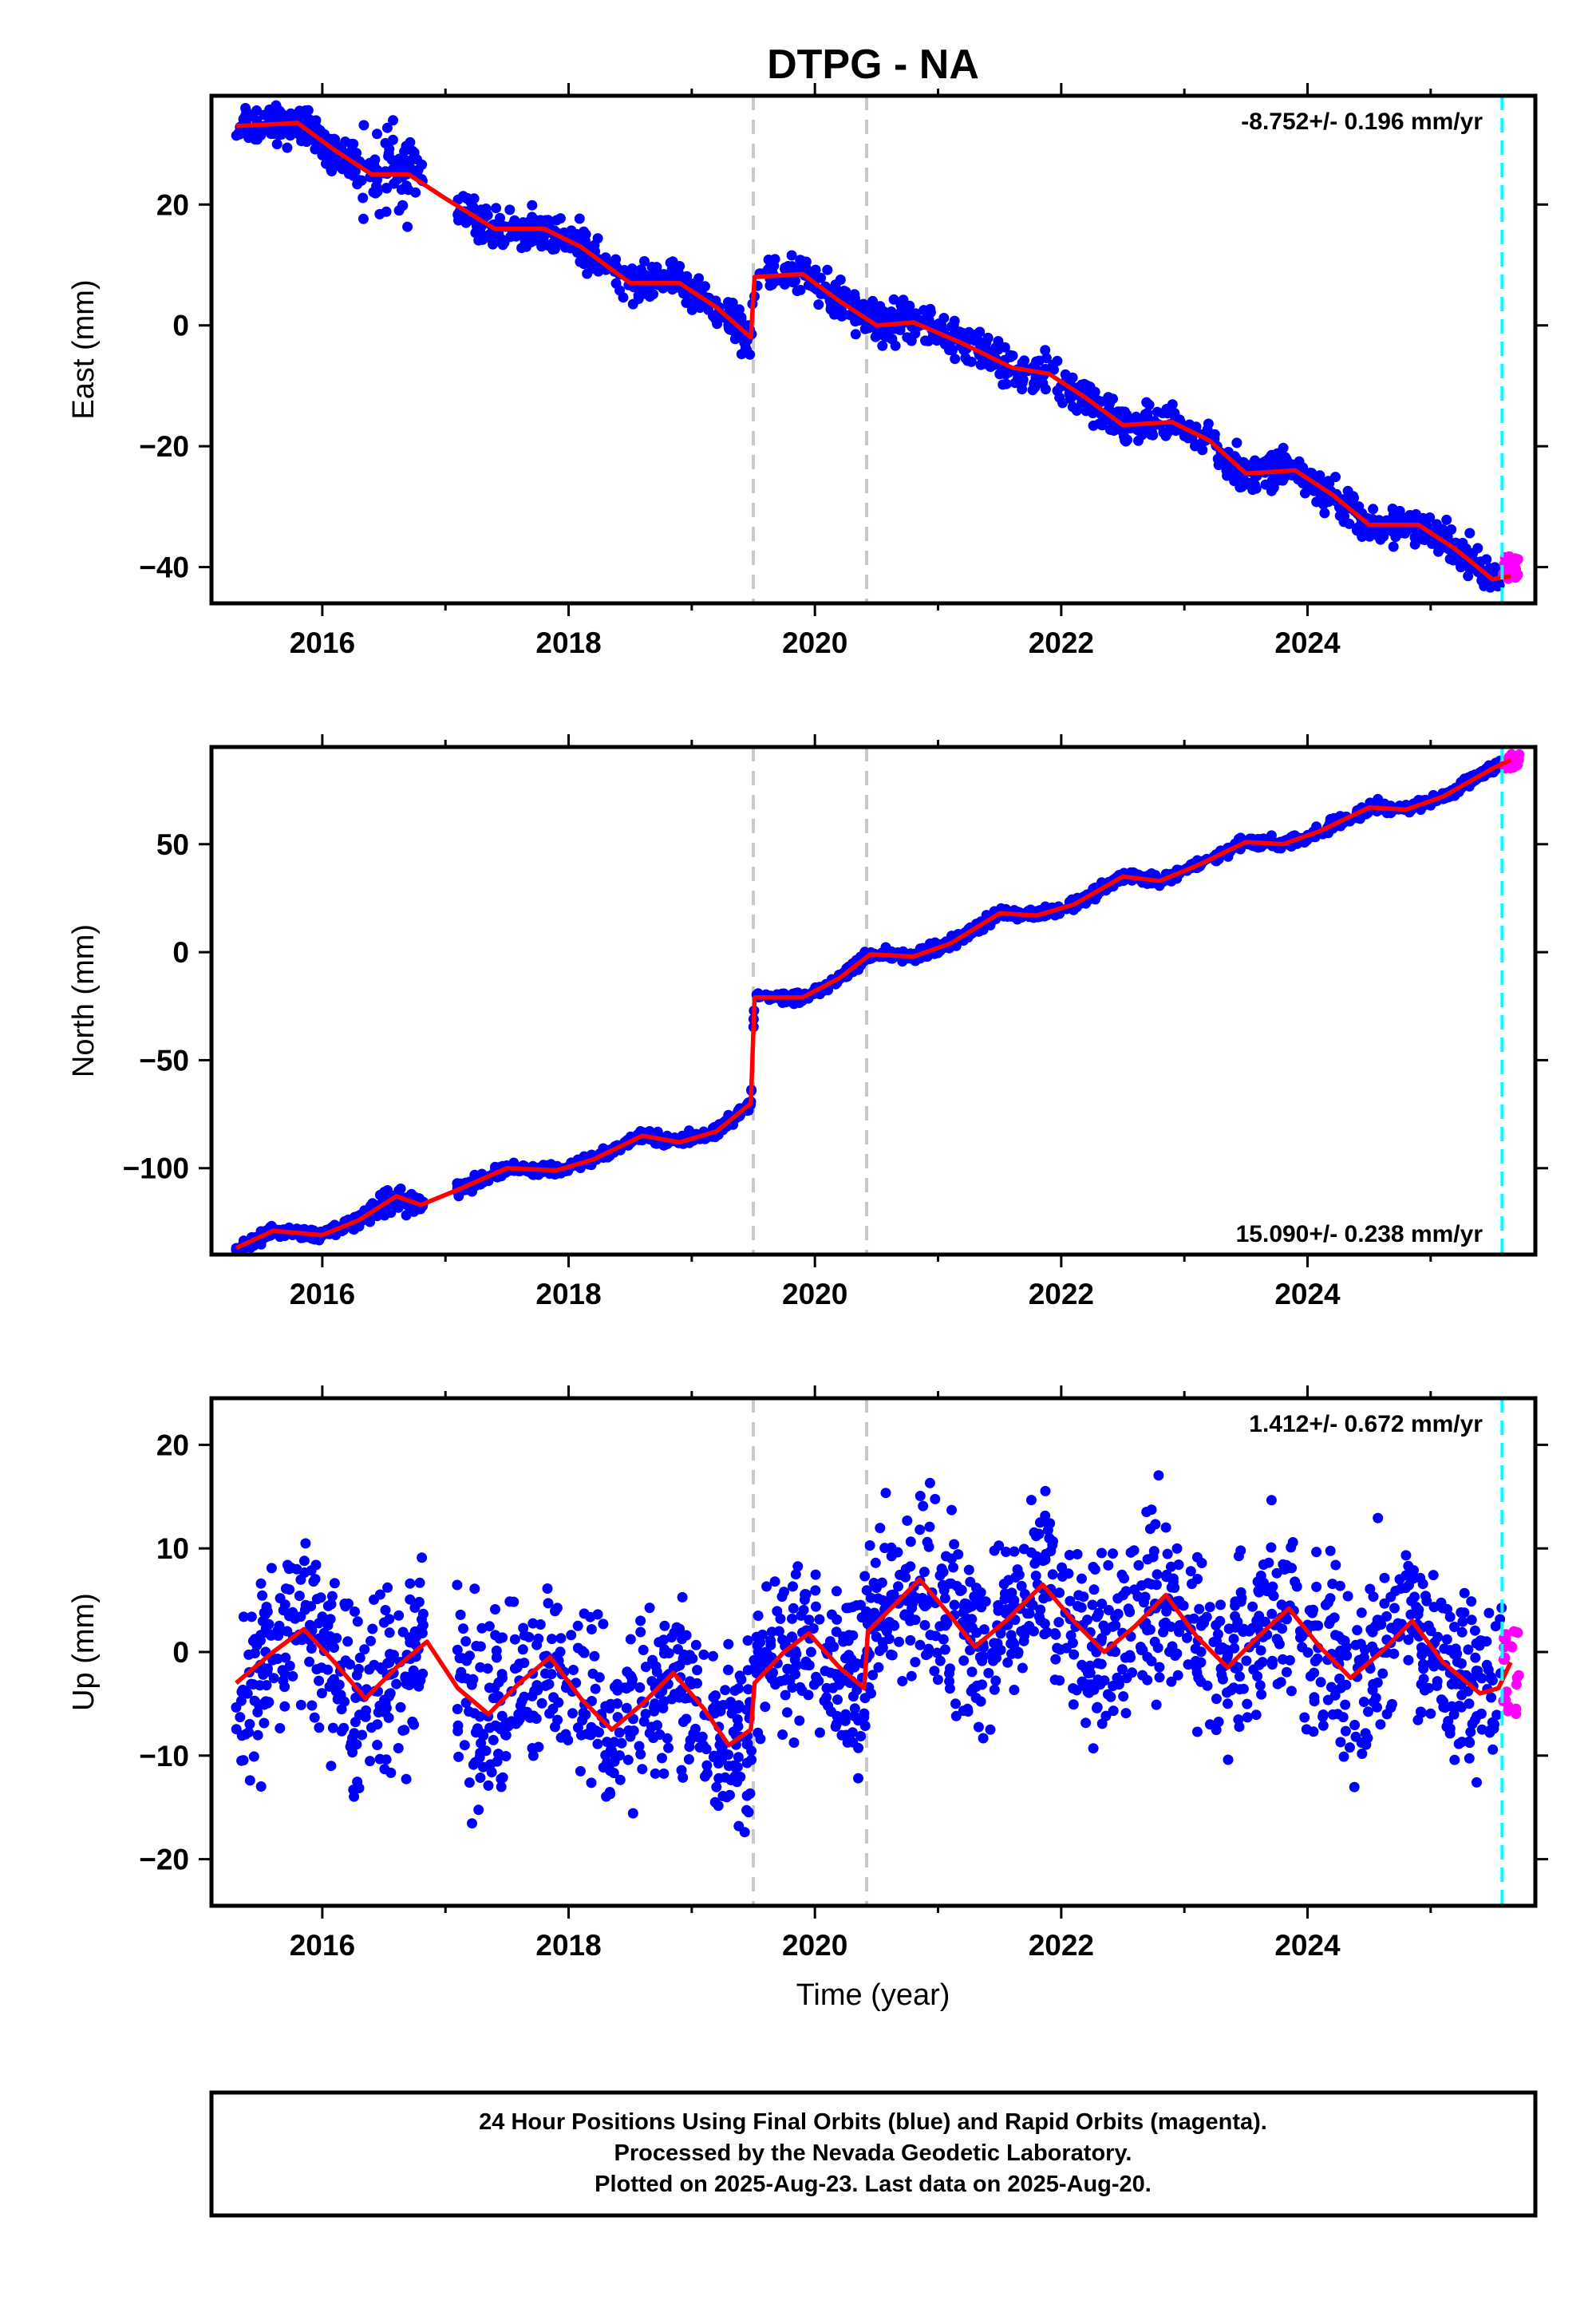  What do you see at coordinates (180, 952) in the screenshot?
I see `y-tick-label: 0` at bounding box center [180, 952].